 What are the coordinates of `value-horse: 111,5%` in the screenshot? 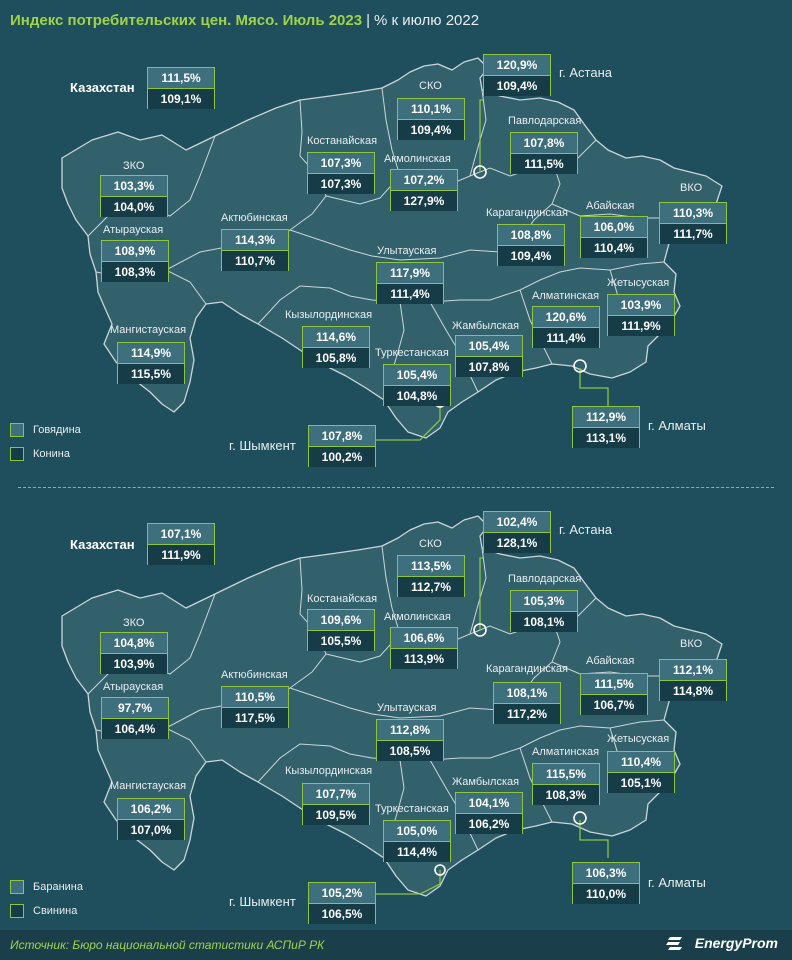 It's located at (544, 164).